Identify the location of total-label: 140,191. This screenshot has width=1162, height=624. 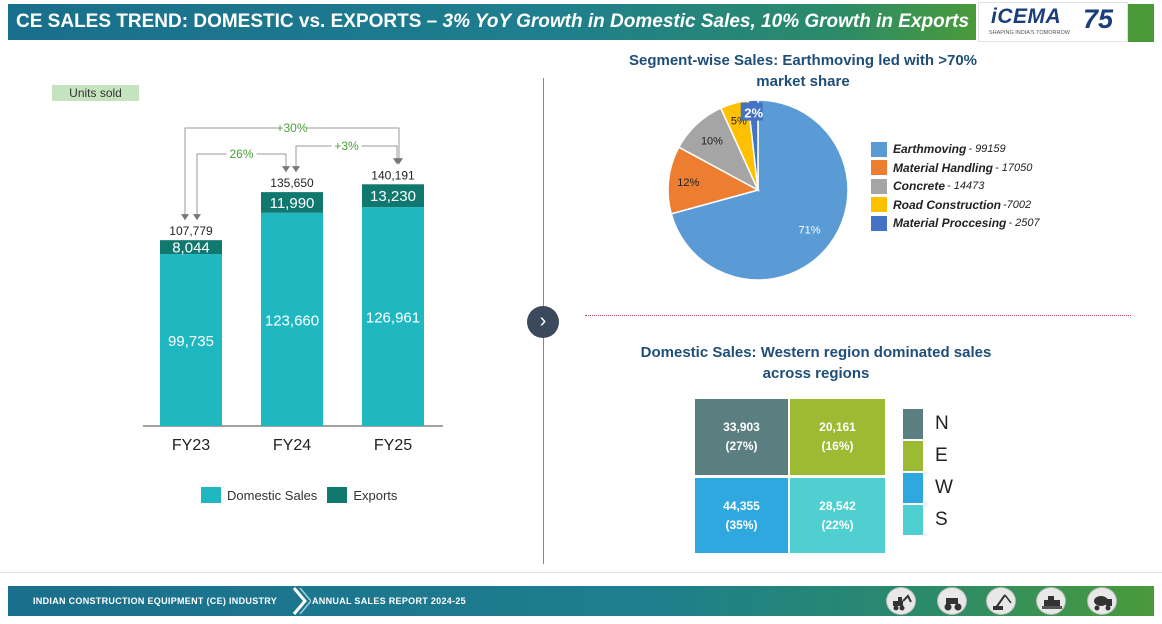
(393, 175).